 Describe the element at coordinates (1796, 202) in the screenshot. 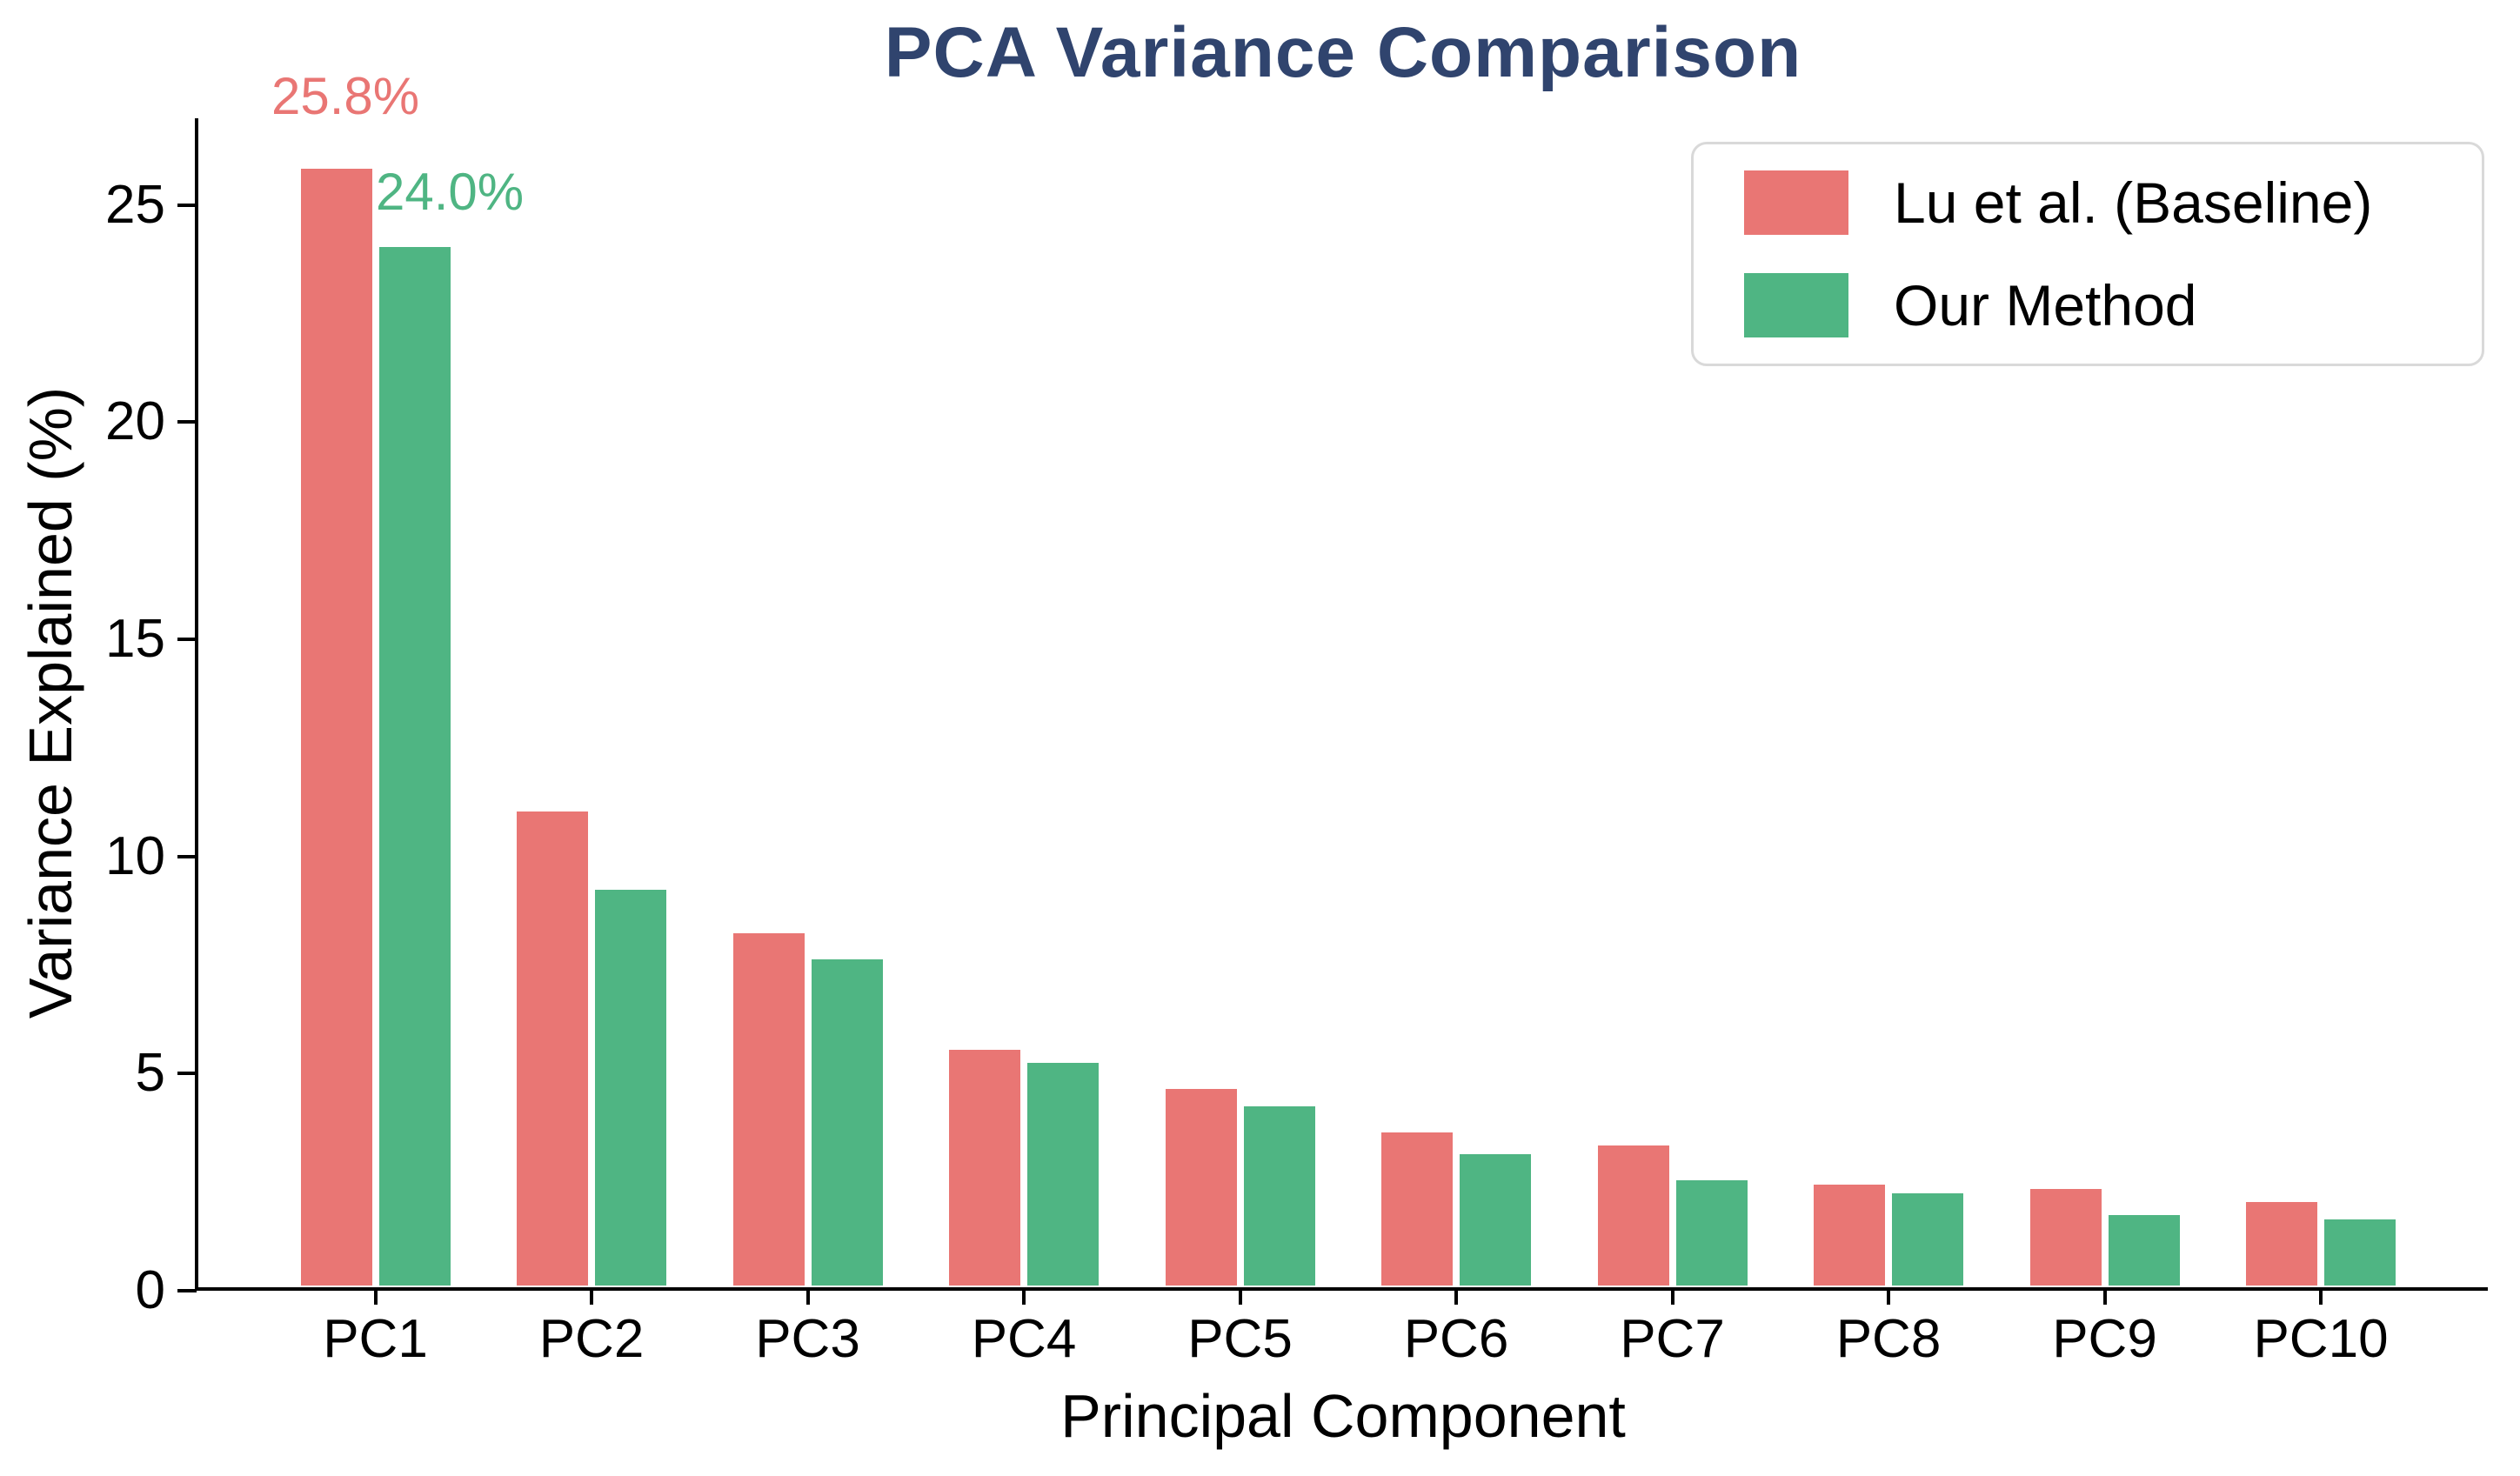

I see `legend-patch-baseline` at that location.